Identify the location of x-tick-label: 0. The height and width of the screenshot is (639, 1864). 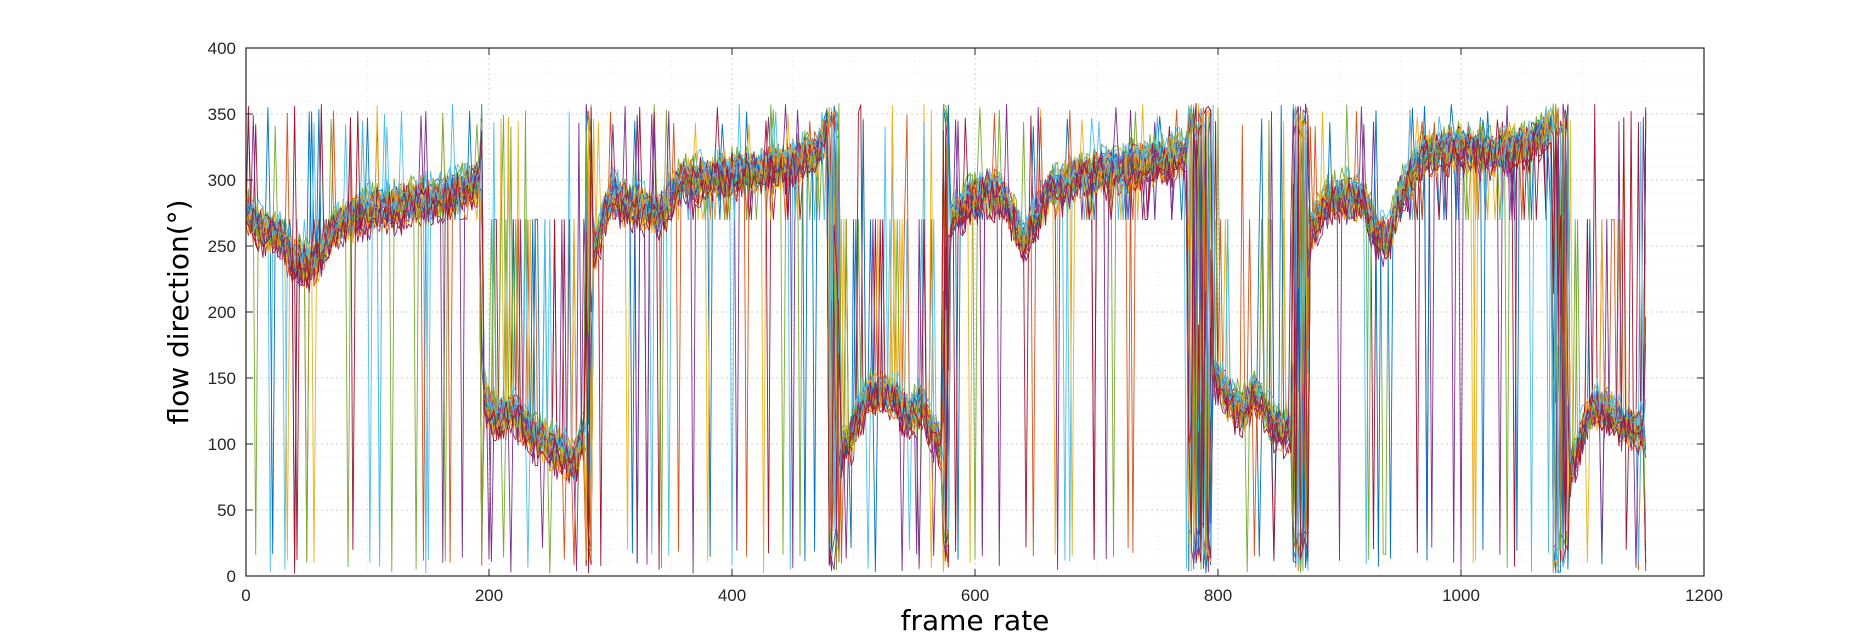
(245, 595).